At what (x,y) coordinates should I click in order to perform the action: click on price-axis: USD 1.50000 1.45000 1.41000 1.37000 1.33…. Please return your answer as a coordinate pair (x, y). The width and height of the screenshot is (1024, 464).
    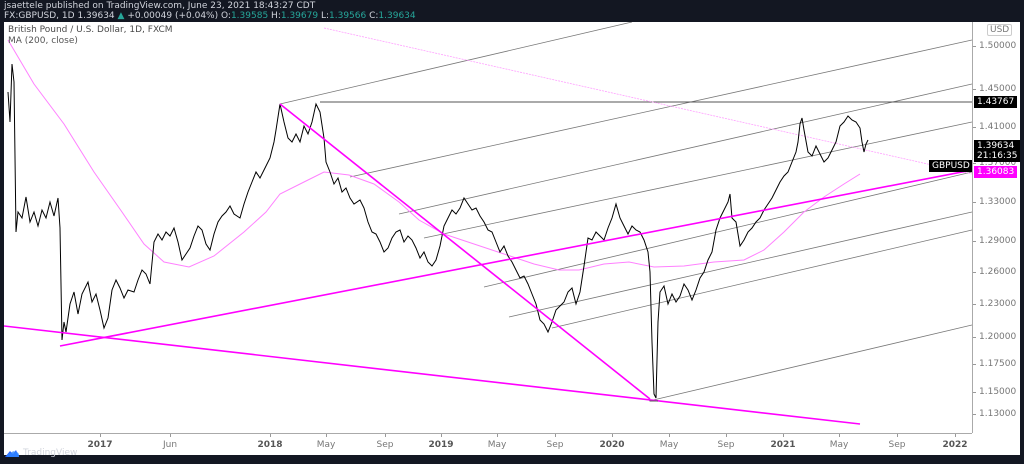
    Looking at the image, I should click on (996, 227).